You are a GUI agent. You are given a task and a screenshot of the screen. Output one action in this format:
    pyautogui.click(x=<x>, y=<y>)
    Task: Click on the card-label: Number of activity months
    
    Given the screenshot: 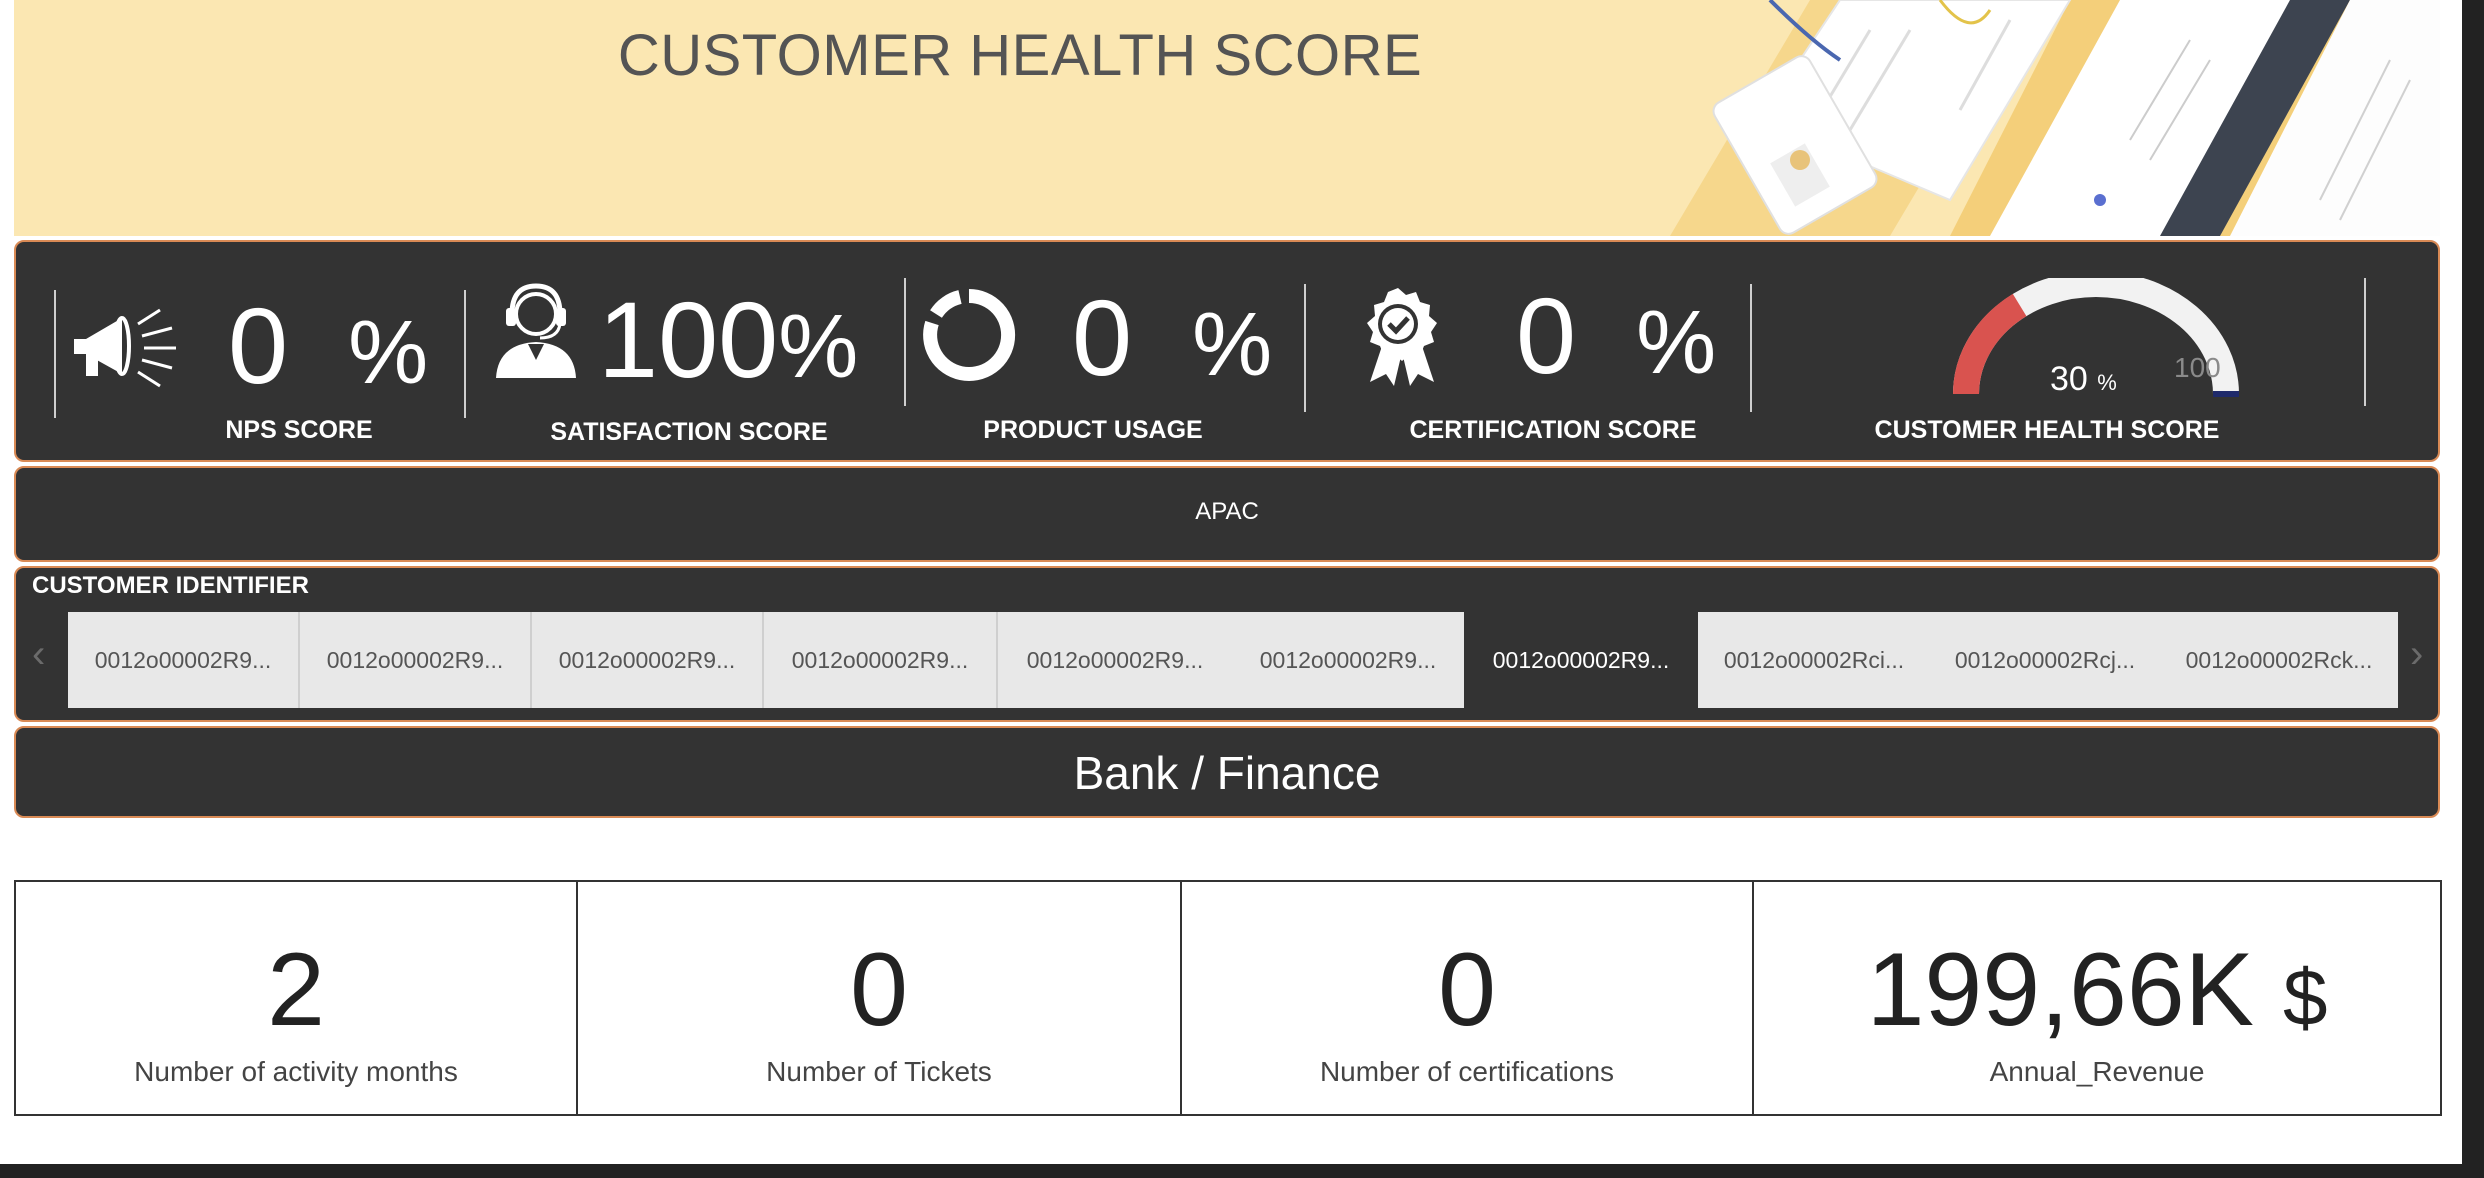 What is the action you would take?
    pyautogui.click(x=296, y=1071)
    